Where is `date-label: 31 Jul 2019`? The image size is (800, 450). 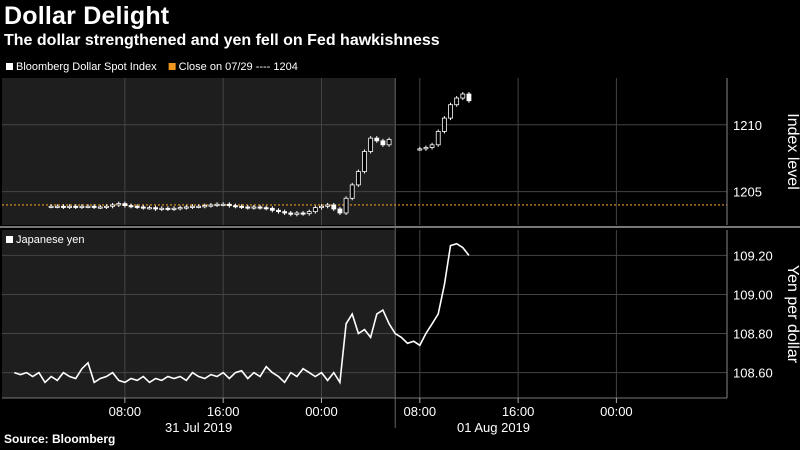 date-label: 31 Jul 2019 is located at coordinates (198, 427).